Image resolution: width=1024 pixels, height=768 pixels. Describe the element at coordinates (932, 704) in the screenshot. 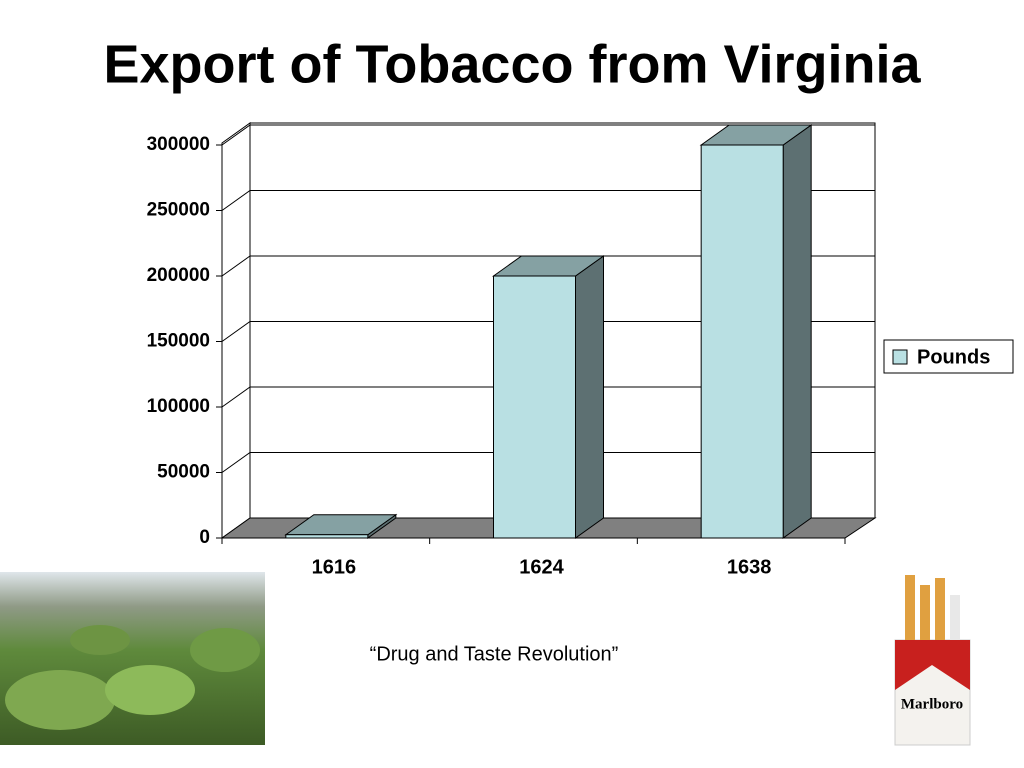

I see `svg-text: Marlboro` at that location.